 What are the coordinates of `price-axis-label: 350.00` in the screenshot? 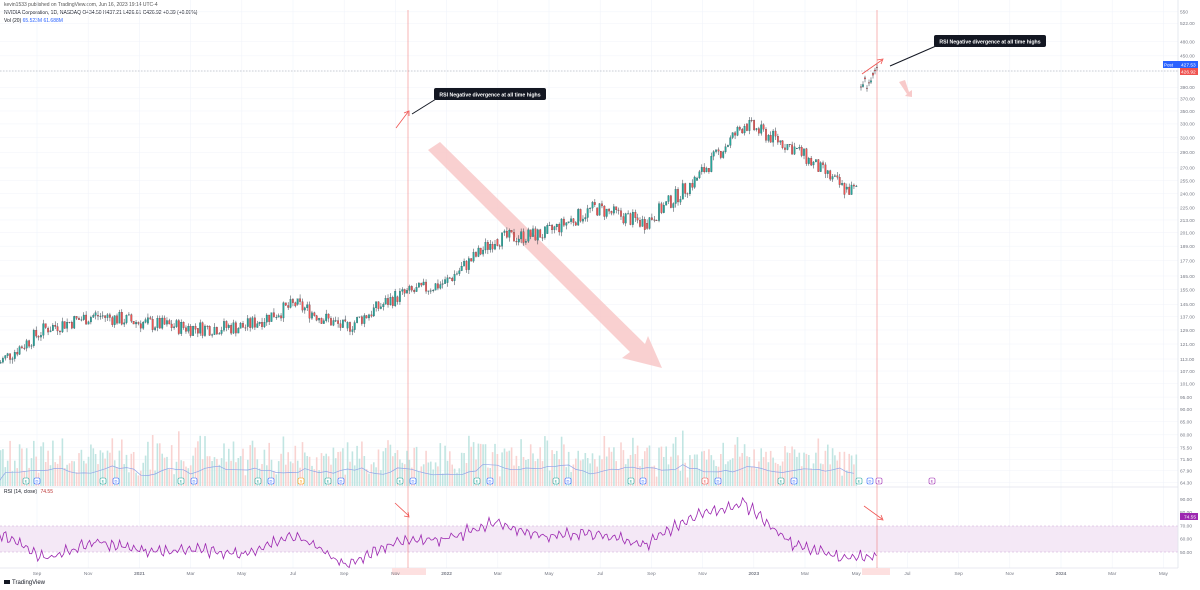 It's located at (1187, 112).